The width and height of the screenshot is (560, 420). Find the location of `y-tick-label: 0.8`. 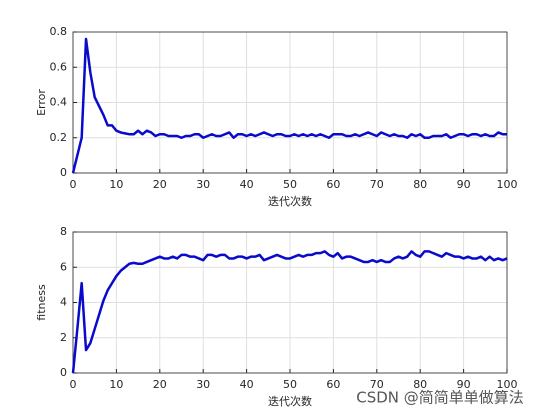

y-tick-label: 0.8 is located at coordinates (59, 31).